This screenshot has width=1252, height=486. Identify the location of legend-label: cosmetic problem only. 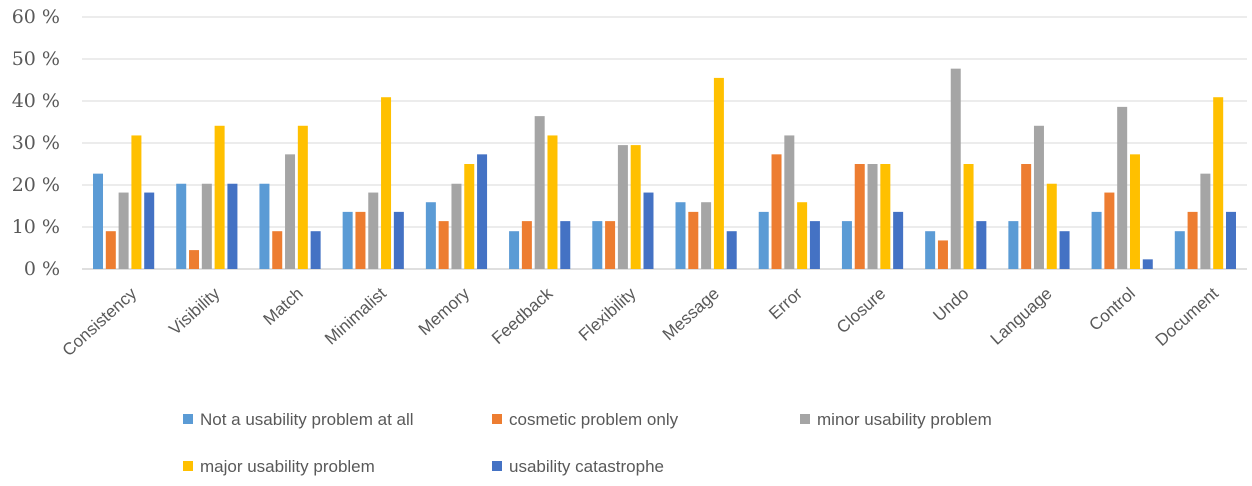
(594, 419).